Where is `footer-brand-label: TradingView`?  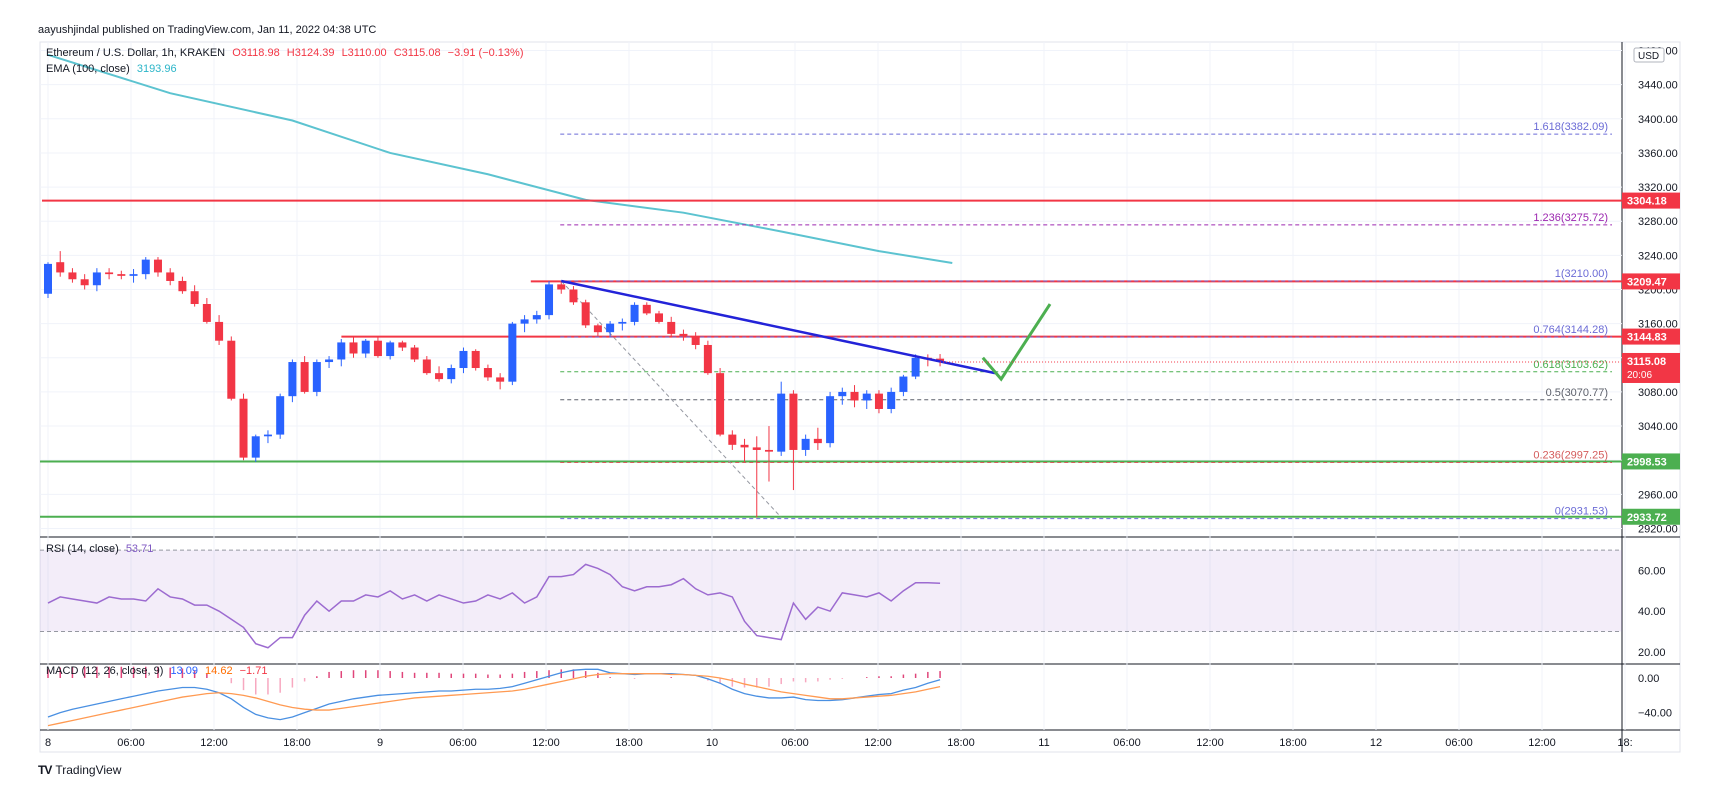
footer-brand-label: TradingView is located at coordinates (88, 770).